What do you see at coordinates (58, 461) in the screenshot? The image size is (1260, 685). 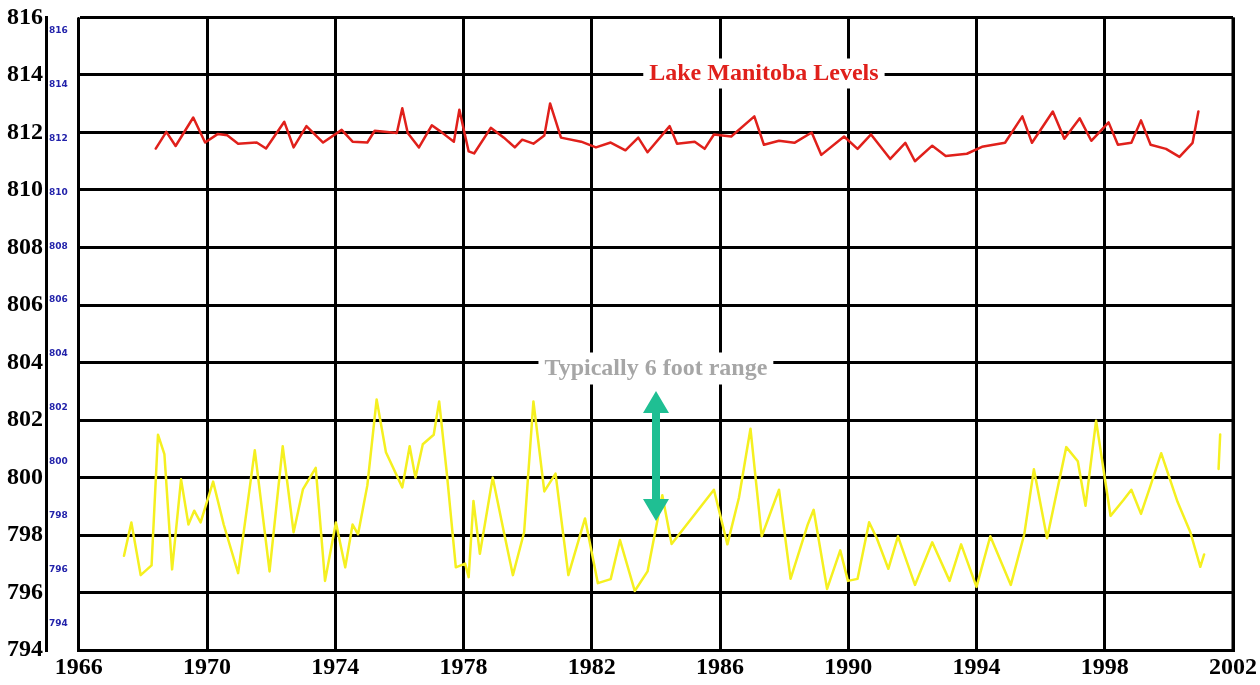 I see `y2-tick-label: 800` at bounding box center [58, 461].